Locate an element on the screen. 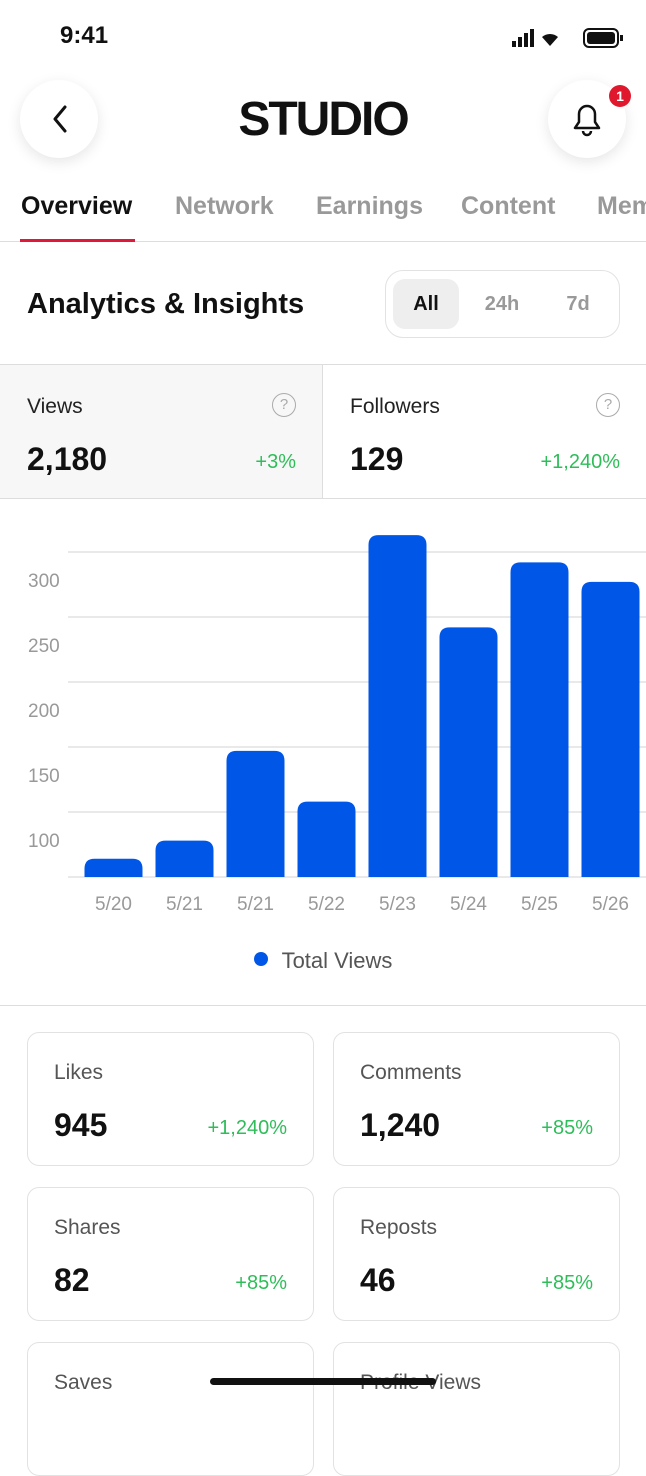 This screenshot has height=1476, width=646. filter: 24h is located at coordinates (502, 304).